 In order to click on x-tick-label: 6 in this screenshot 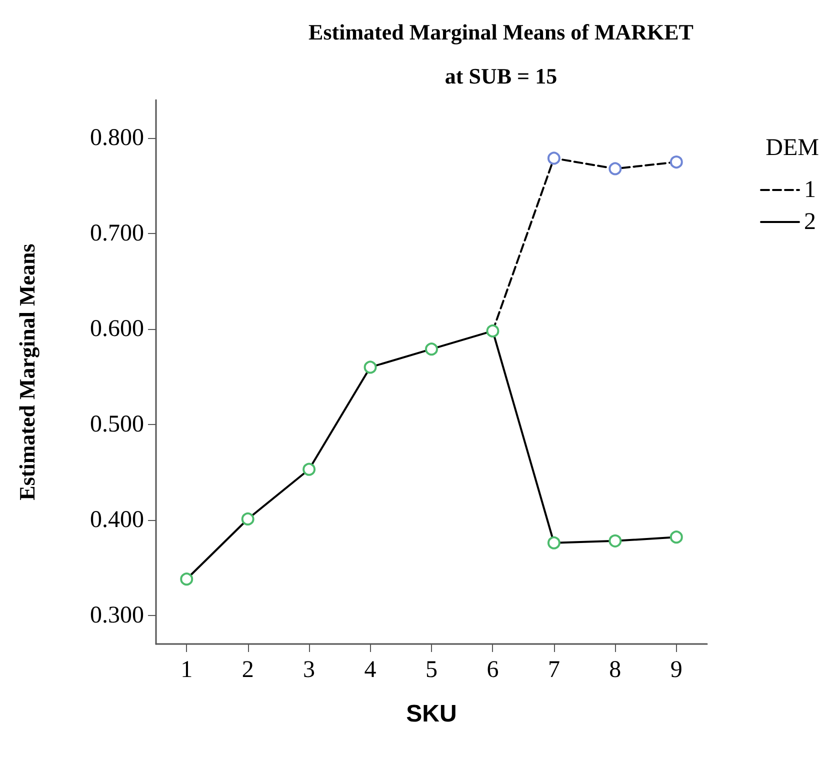, I will do `click(492, 670)`.